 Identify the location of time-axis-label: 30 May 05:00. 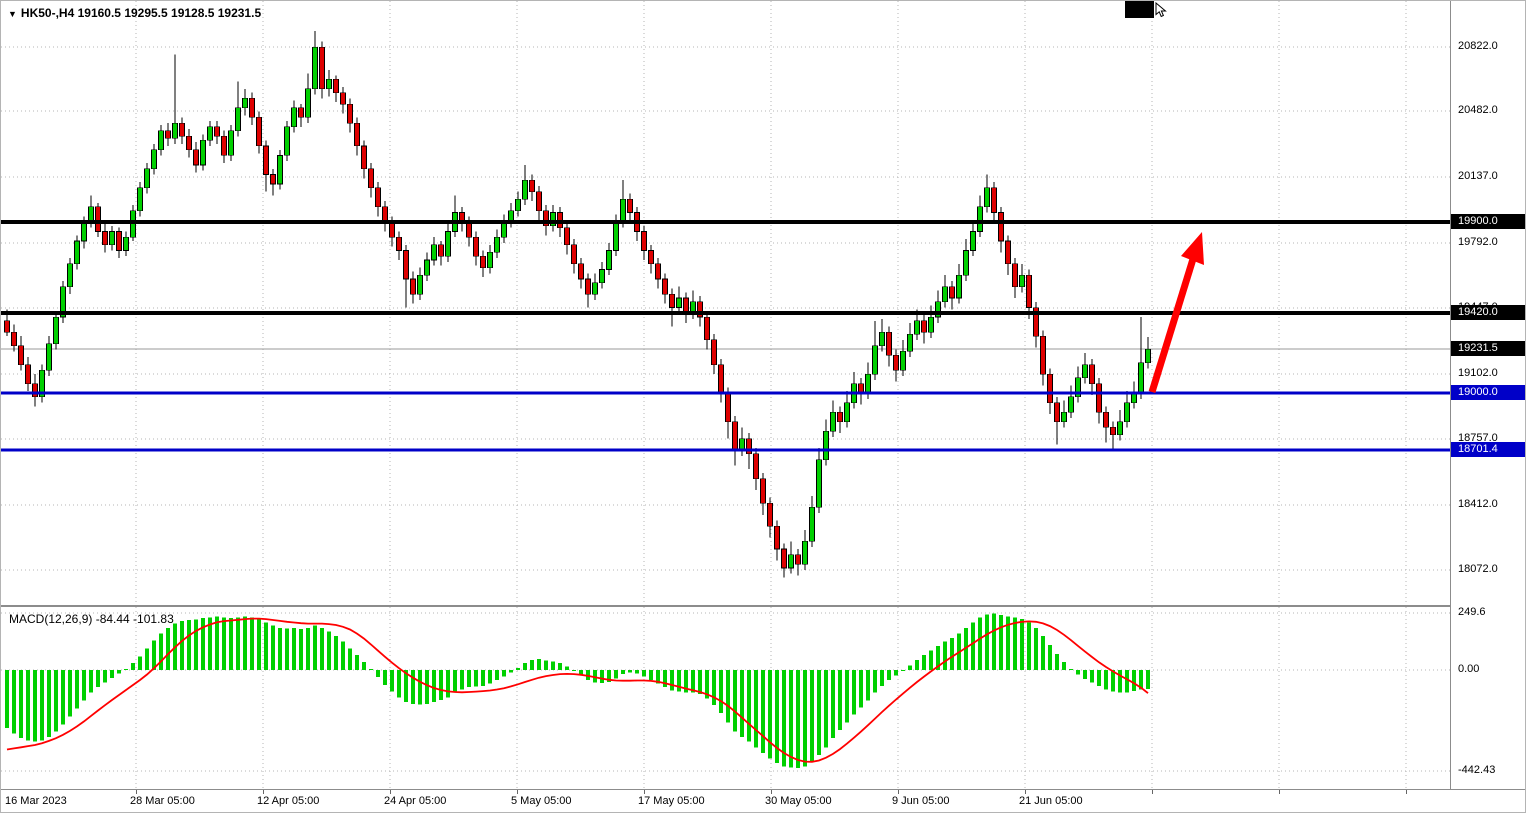
(798, 801).